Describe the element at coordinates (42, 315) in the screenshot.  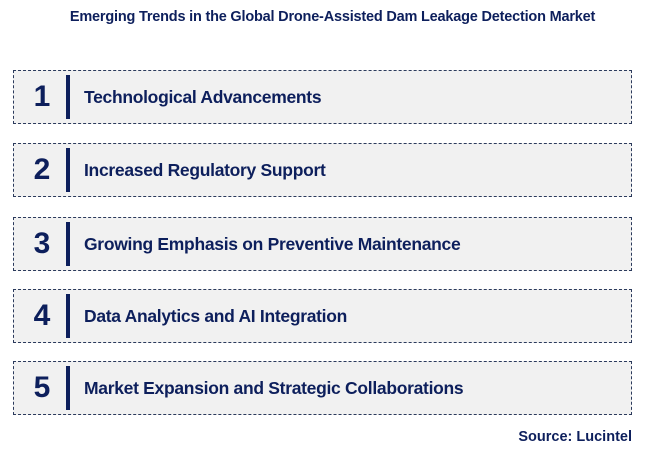
I see `trend-number: 4` at that location.